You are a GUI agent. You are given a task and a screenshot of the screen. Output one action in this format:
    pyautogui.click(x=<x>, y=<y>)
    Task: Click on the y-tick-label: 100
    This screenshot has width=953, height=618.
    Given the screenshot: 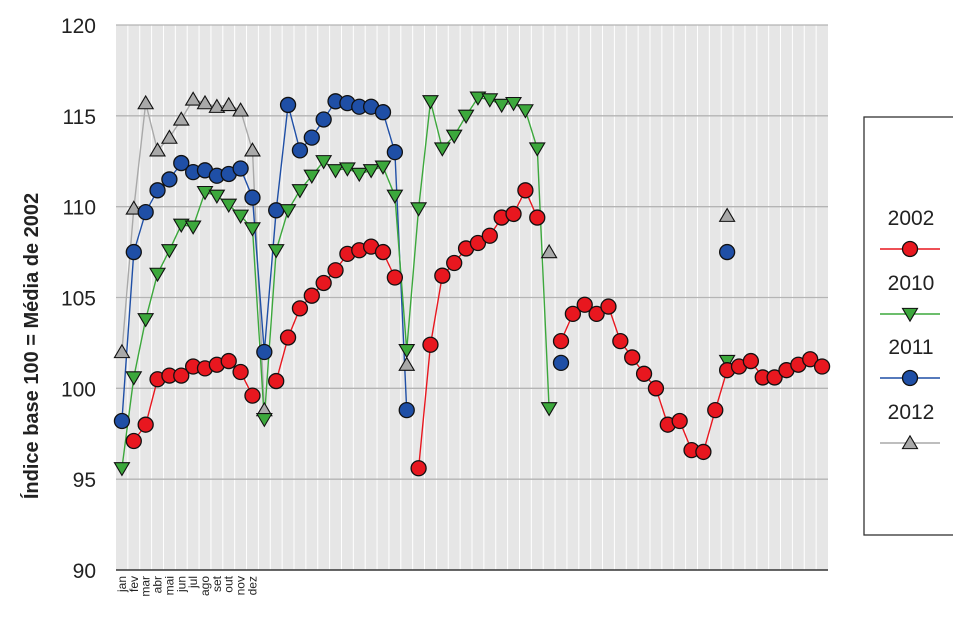 What is the action you would take?
    pyautogui.click(x=78, y=389)
    